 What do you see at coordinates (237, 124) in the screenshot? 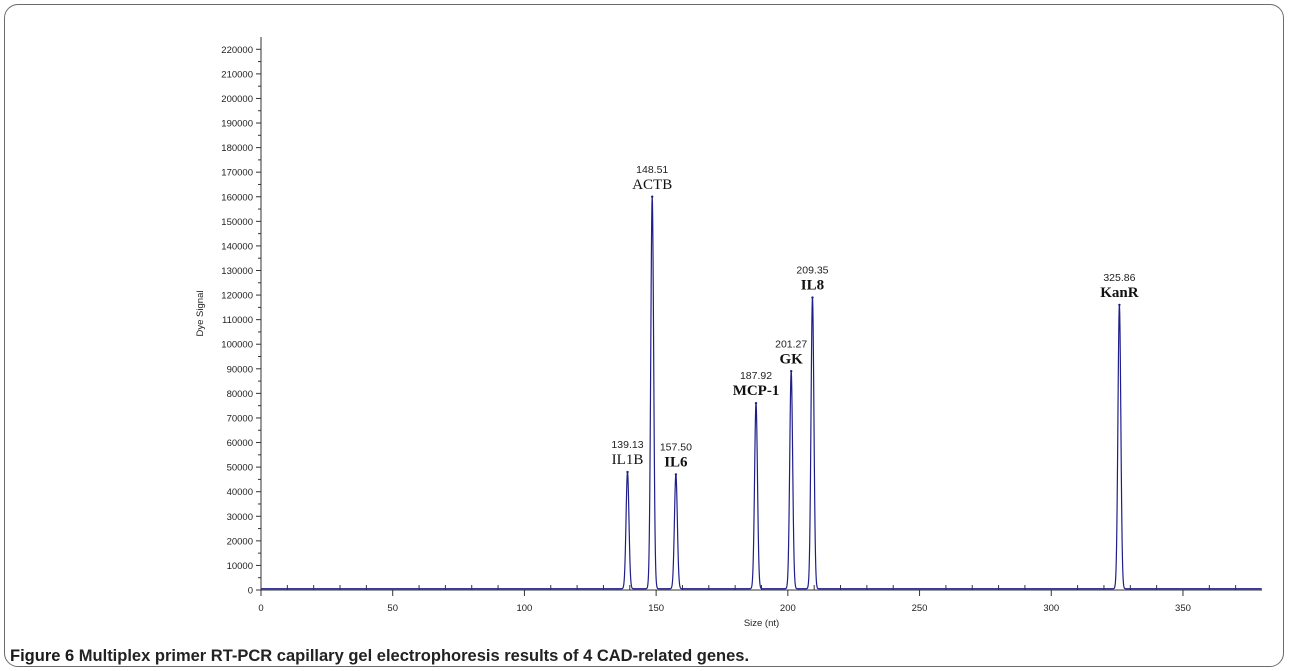
I see `y-tick-label: 190000` at bounding box center [237, 124].